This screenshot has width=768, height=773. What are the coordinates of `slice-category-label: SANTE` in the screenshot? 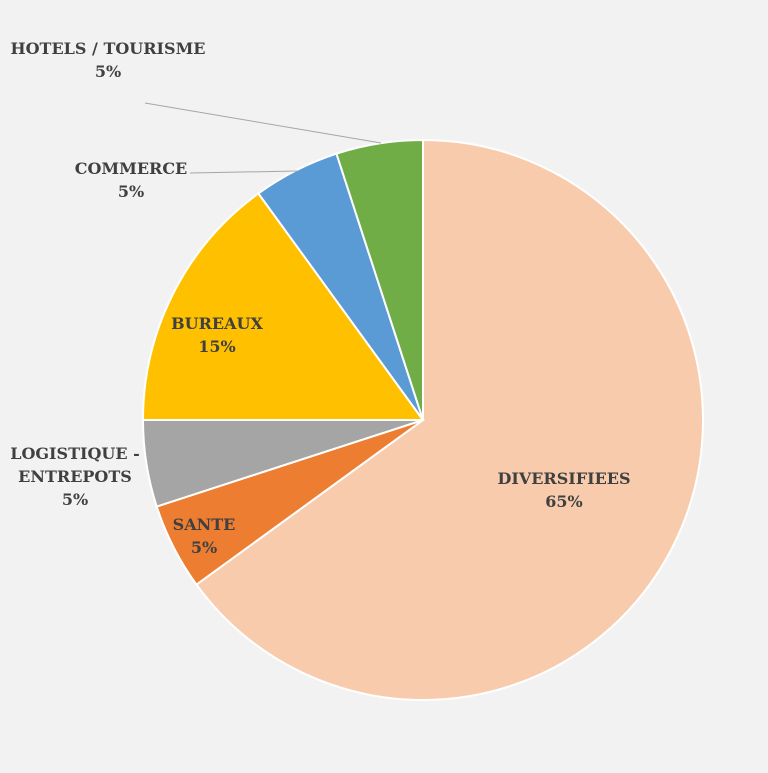 It's located at (204, 524).